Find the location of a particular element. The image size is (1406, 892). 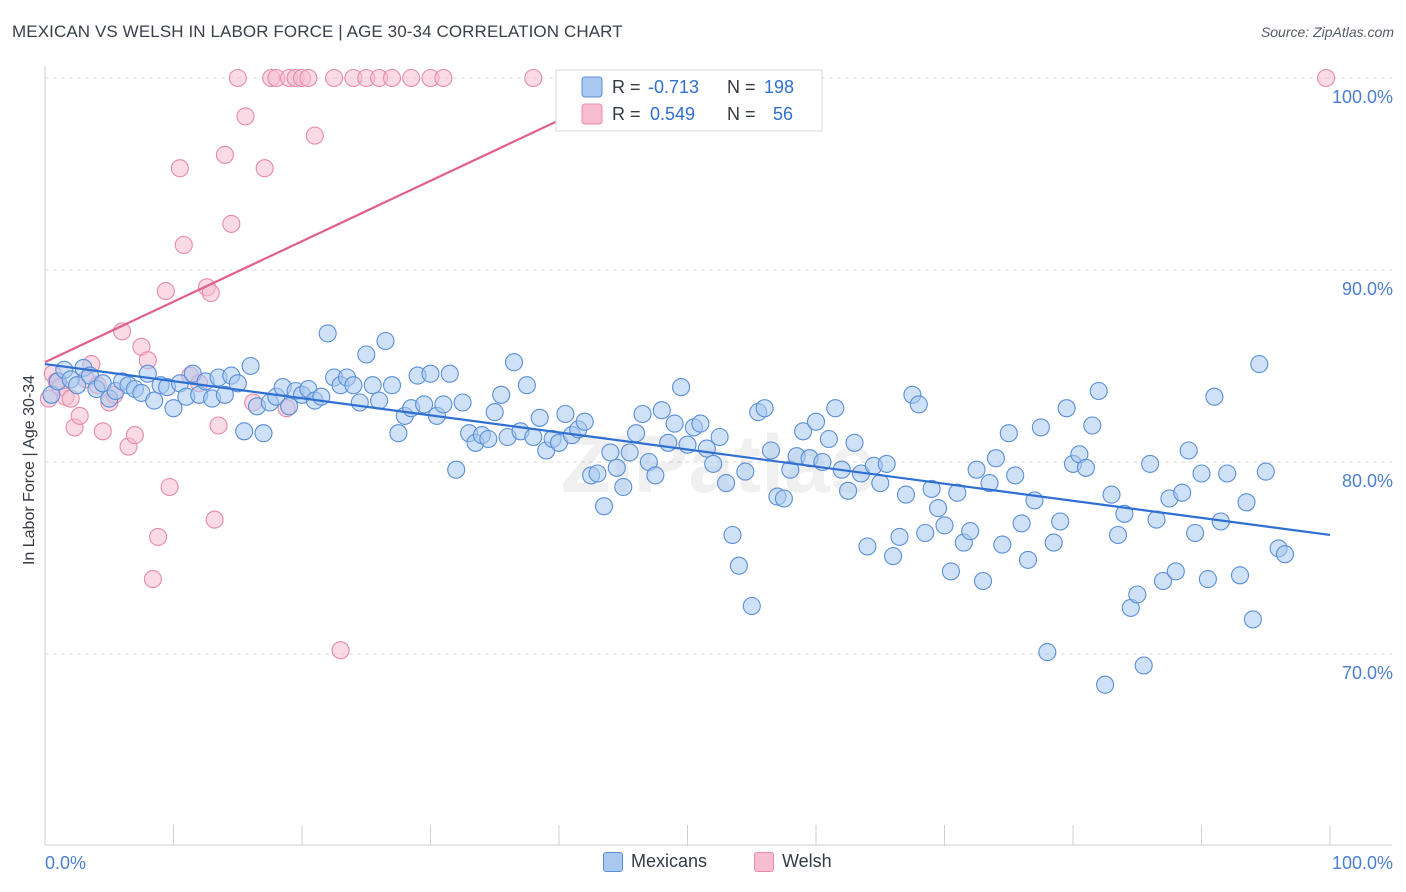

source-credit: Source: ZipAtlas.com is located at coordinates (1327, 32).